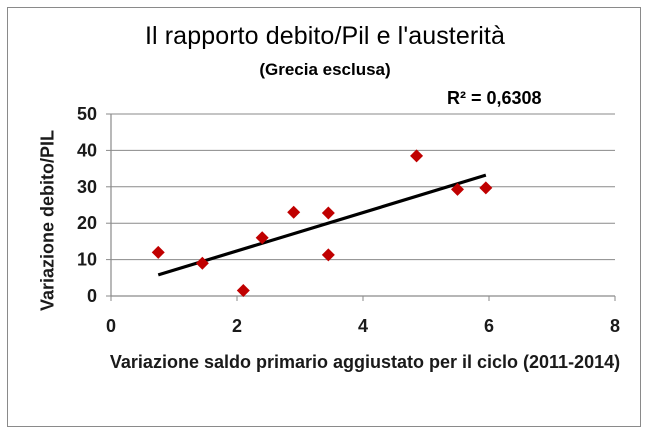  What do you see at coordinates (87, 260) in the screenshot?
I see `y-tick-label: 10` at bounding box center [87, 260].